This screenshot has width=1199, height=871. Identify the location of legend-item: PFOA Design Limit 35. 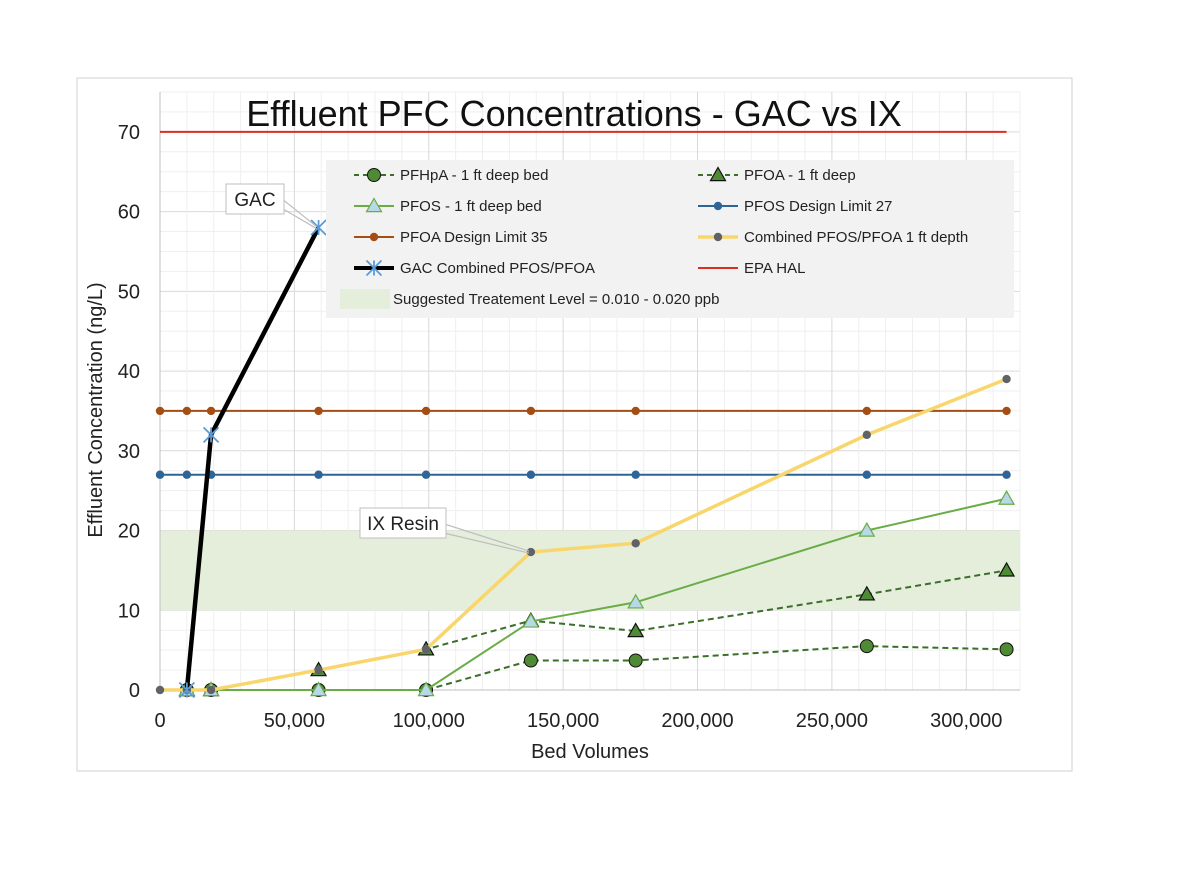
(451, 237).